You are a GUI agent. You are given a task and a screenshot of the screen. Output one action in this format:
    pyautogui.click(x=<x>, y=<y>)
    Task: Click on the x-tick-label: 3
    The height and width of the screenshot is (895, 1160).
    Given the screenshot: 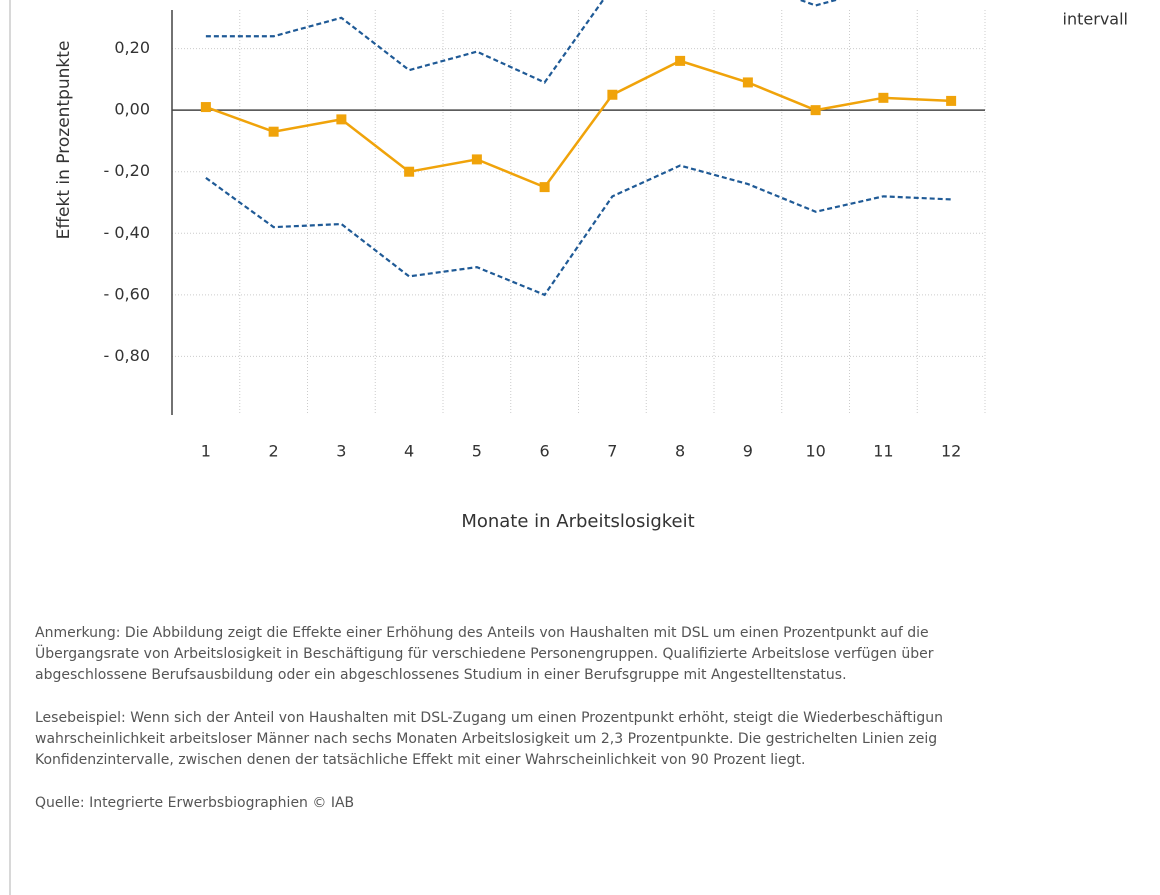 What is the action you would take?
    pyautogui.click(x=341, y=451)
    